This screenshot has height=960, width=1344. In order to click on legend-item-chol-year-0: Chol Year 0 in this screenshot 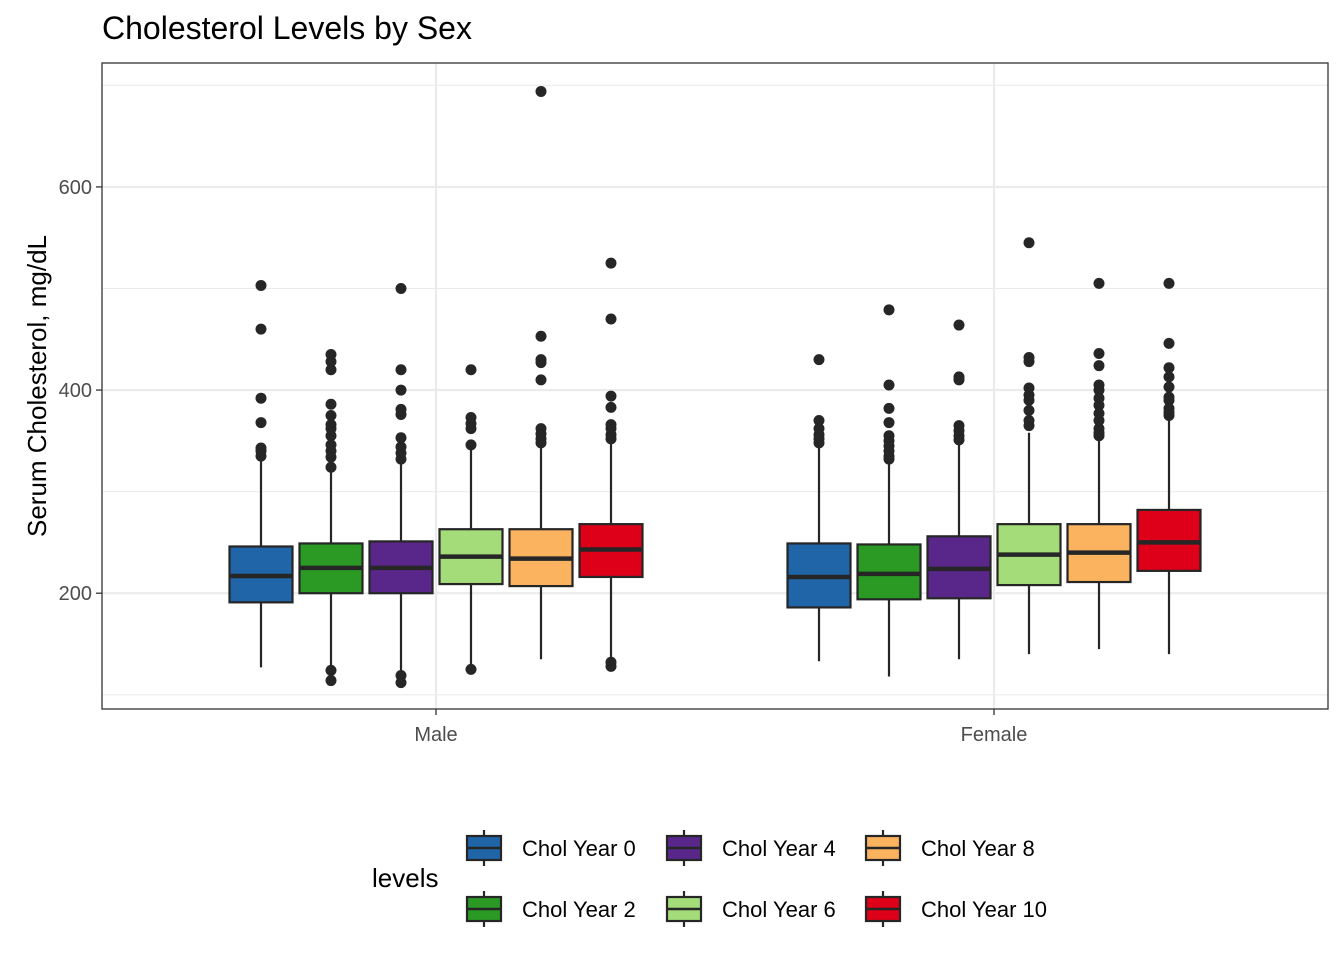, I will do `click(550, 848)`.